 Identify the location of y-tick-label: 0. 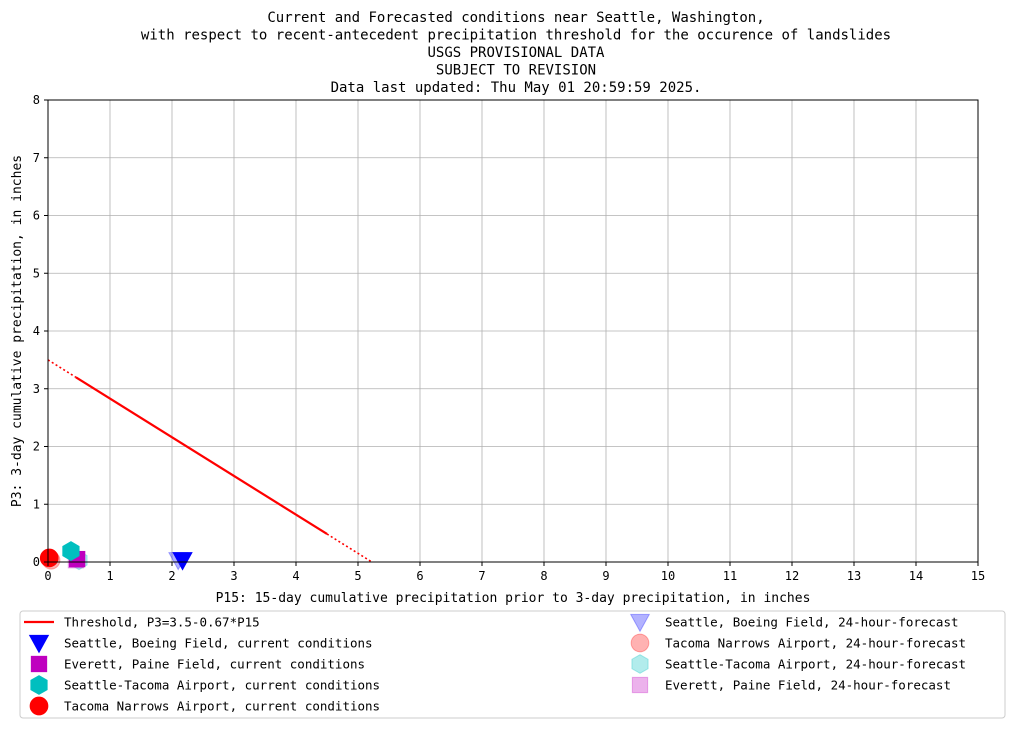
(36, 562).